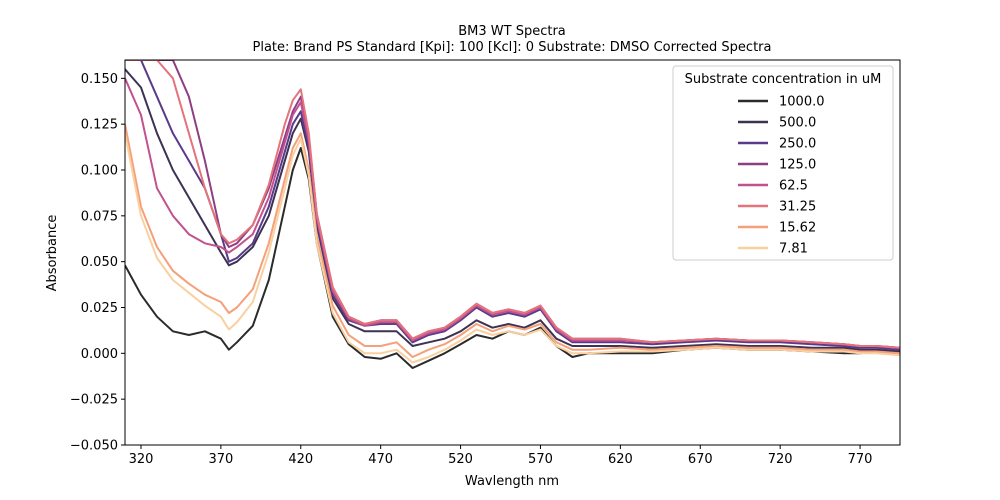 This screenshot has width=1000, height=500. What do you see at coordinates (512, 31) in the screenshot?
I see `chart-title: BM3 WT Spectra` at bounding box center [512, 31].